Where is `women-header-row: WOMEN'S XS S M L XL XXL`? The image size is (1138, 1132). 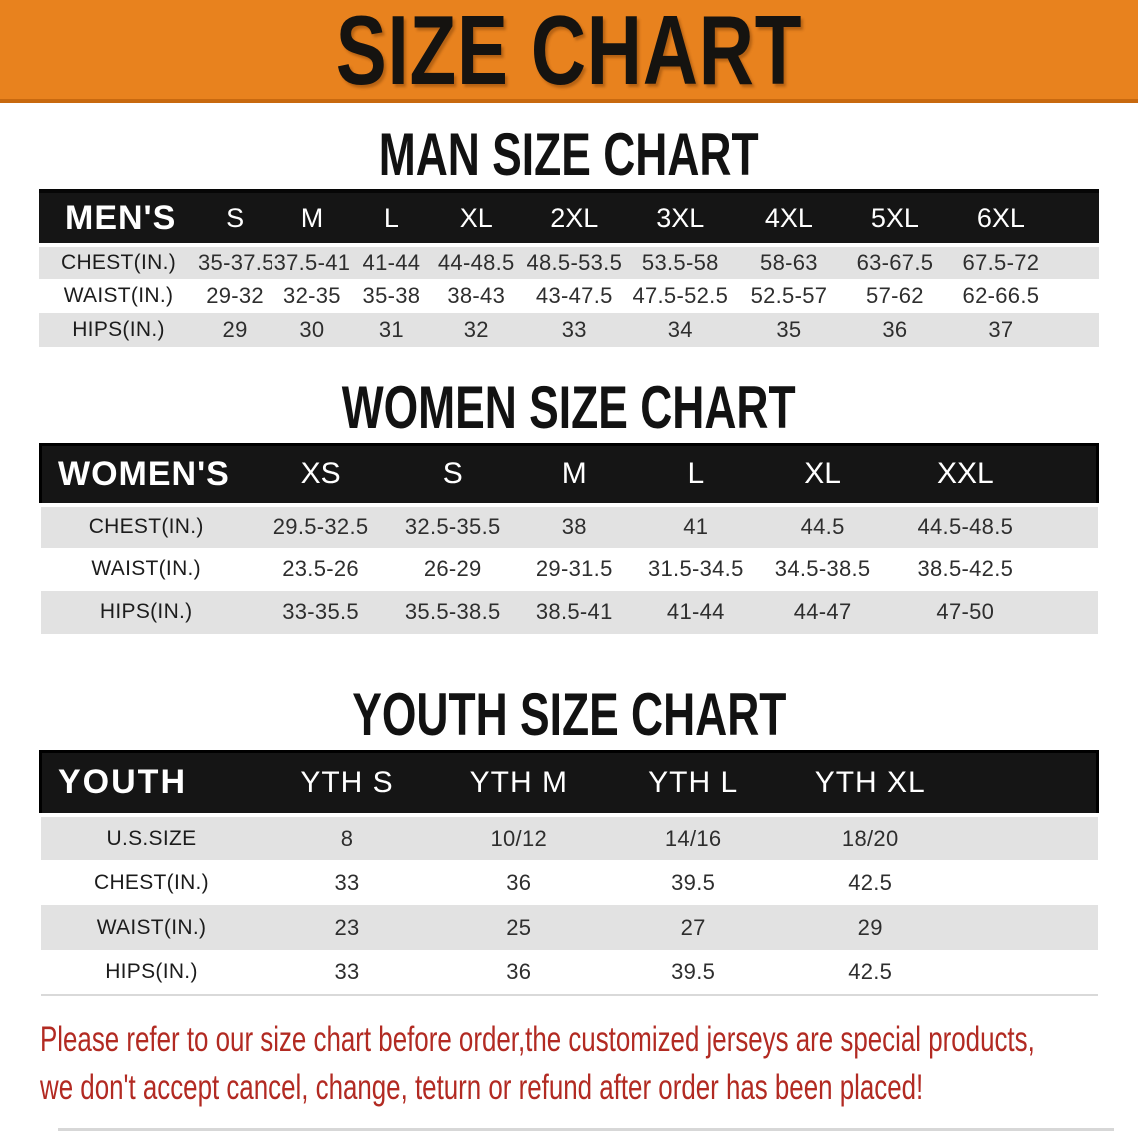
women-header-row: WOMEN'S XS S M L XL XXL is located at coordinates (568, 474).